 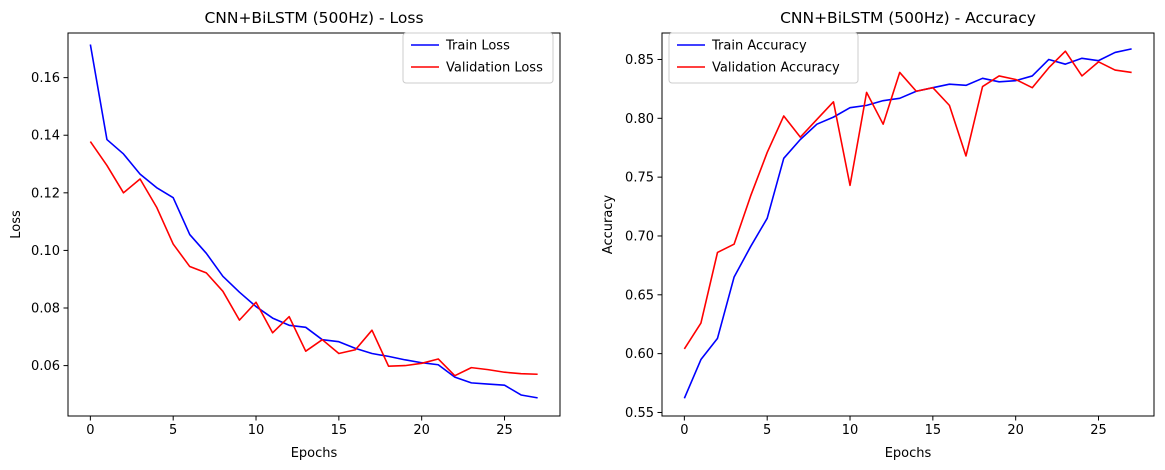 What do you see at coordinates (45, 78) in the screenshot?
I see `loss-chart-ytick-label: 0.16` at bounding box center [45, 78].